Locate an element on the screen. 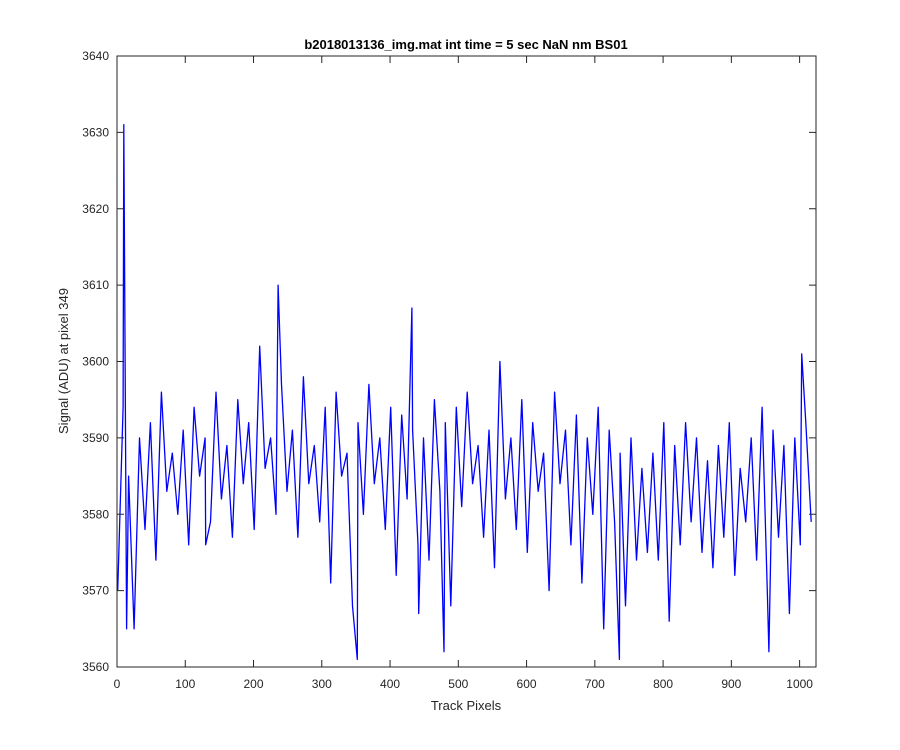 This screenshot has width=900, height=750. x-tick-label: 0 is located at coordinates (117, 684).